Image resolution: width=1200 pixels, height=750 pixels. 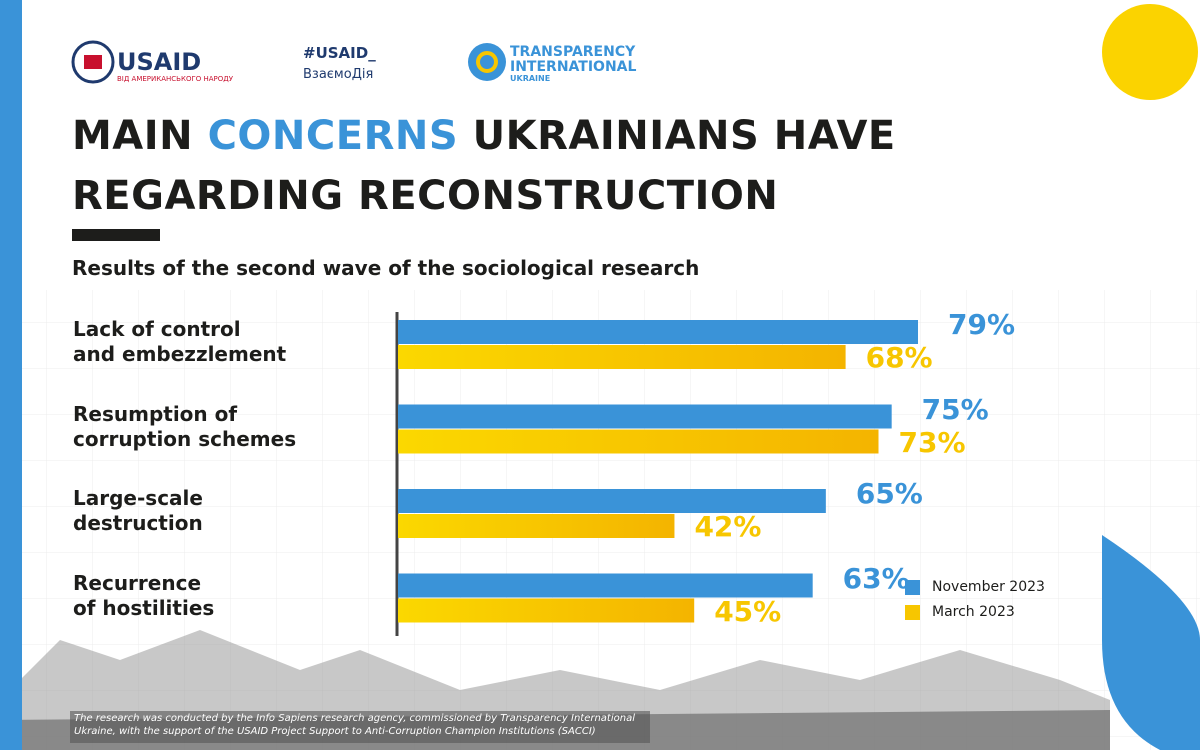 I want to click on value-label: 42%, so click(x=728, y=526).